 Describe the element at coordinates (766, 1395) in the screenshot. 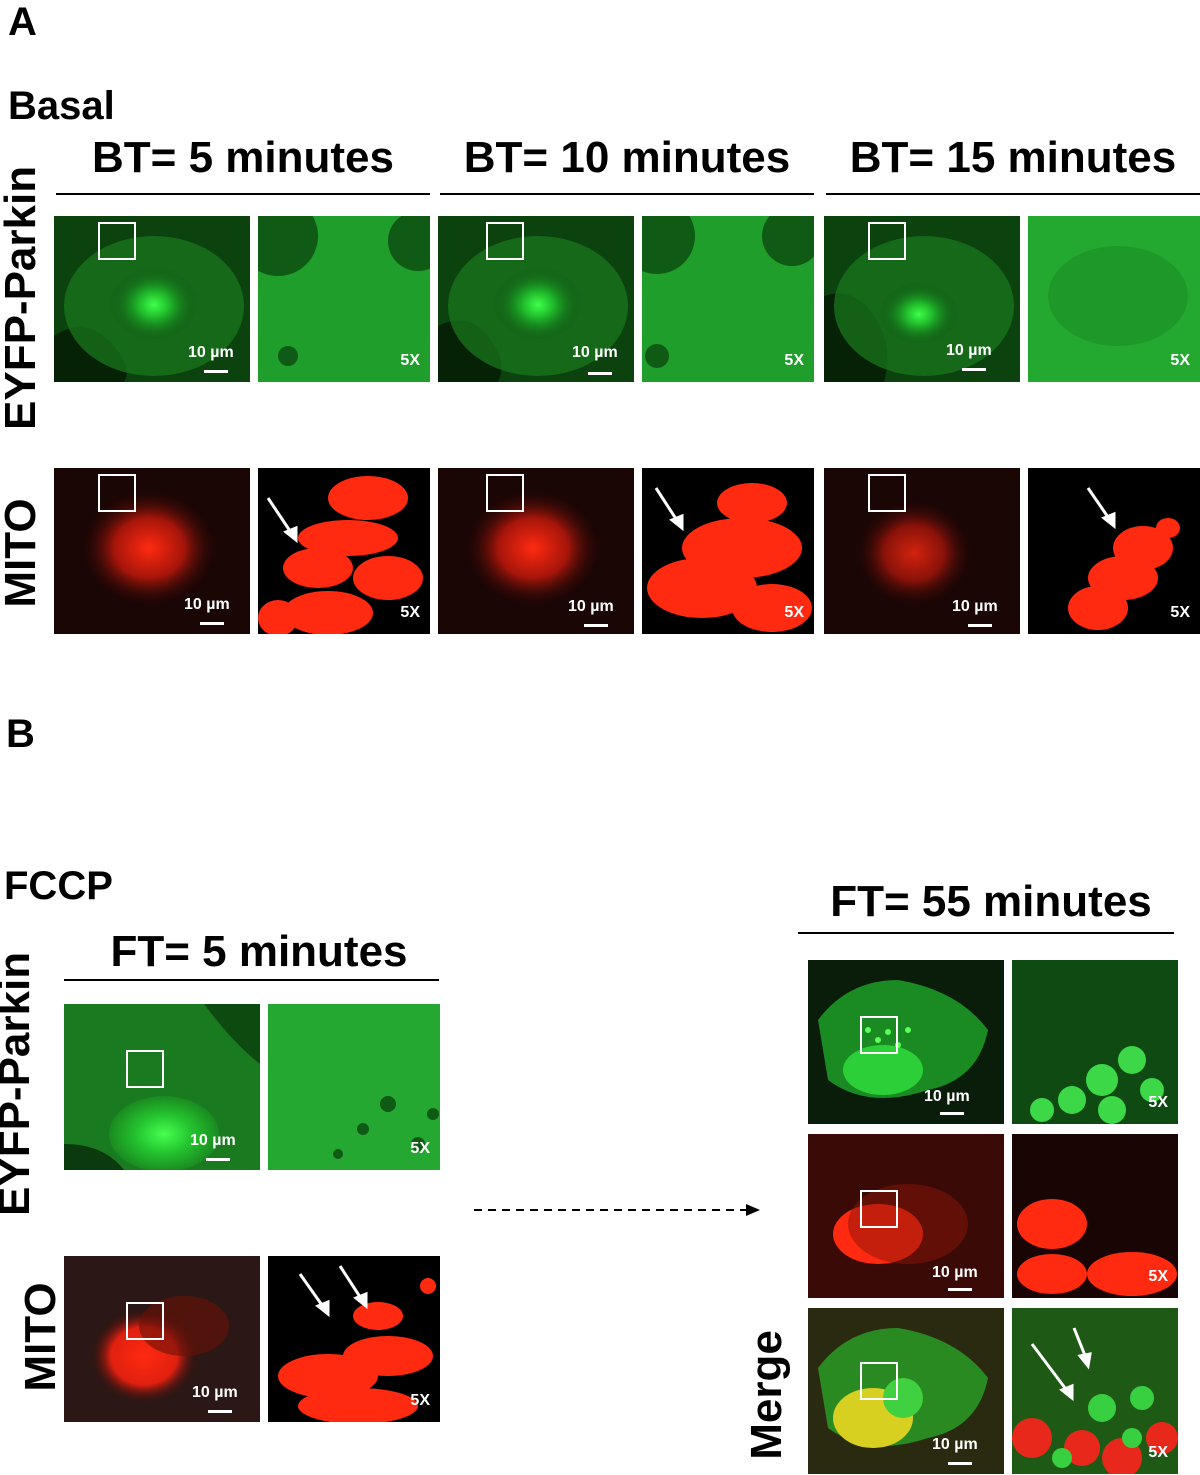

I see `row-label-merge: Merge` at that location.